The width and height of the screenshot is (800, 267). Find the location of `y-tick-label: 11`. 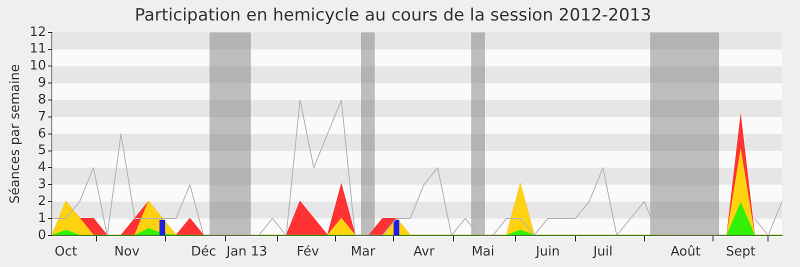

y-tick-label: 11 is located at coordinates (38, 49).